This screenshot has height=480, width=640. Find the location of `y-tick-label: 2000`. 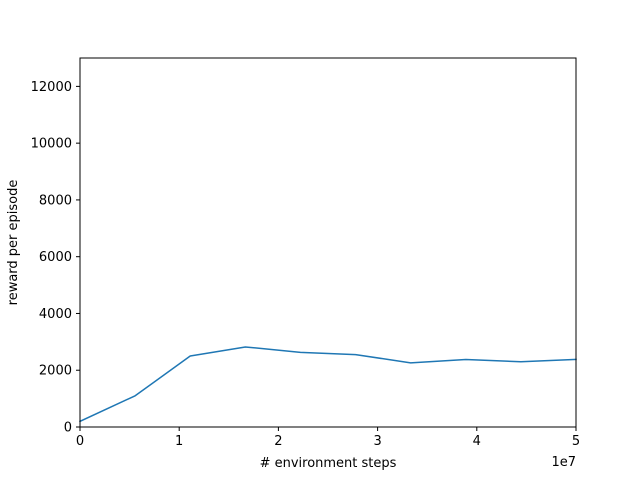

y-tick-label: 2000 is located at coordinates (55, 371).